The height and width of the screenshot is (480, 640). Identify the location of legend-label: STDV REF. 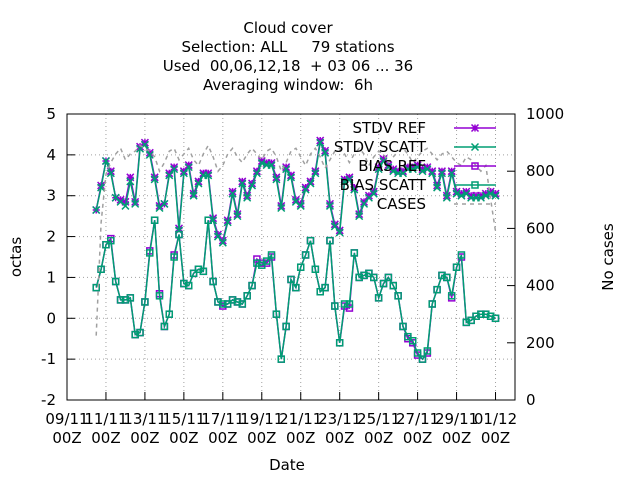
(389, 128).